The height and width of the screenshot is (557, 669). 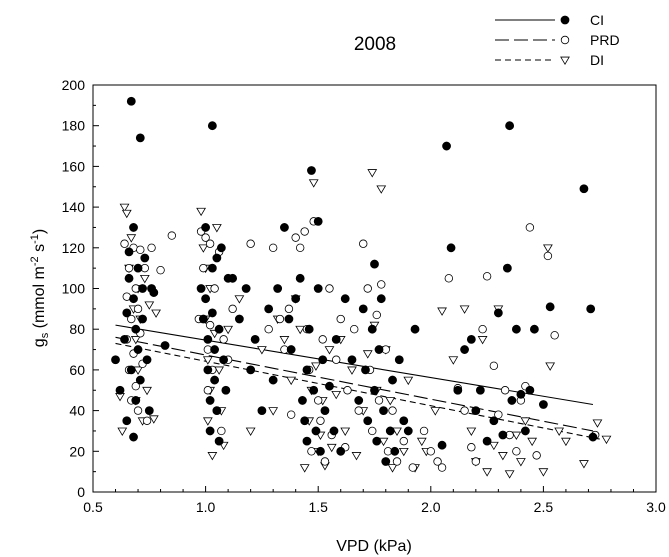 What do you see at coordinates (431, 507) in the screenshot?
I see `x-tick-label: 2.0` at bounding box center [431, 507].